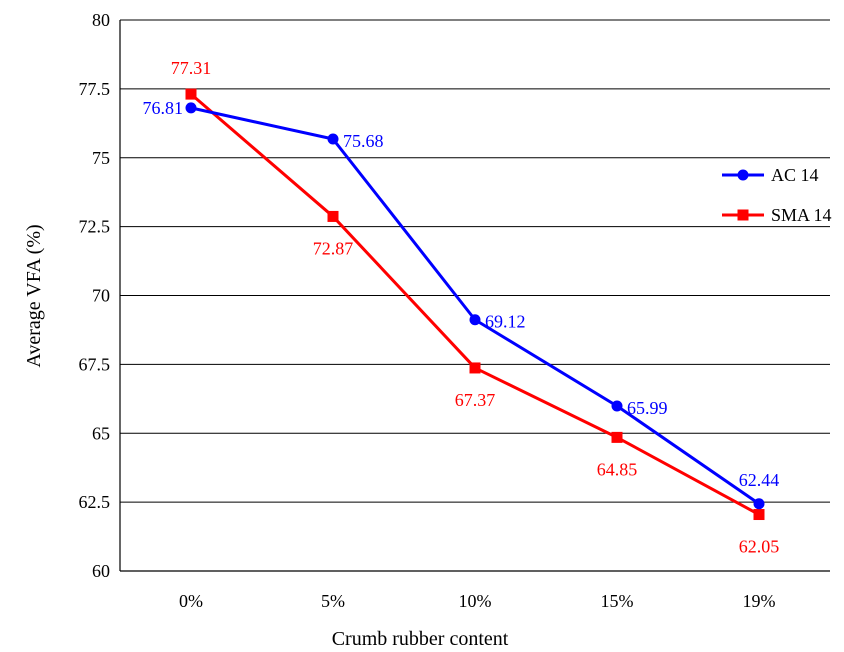 The image size is (844, 652). What do you see at coordinates (759, 601) in the screenshot?
I see `x-tick-label: 19%` at bounding box center [759, 601].